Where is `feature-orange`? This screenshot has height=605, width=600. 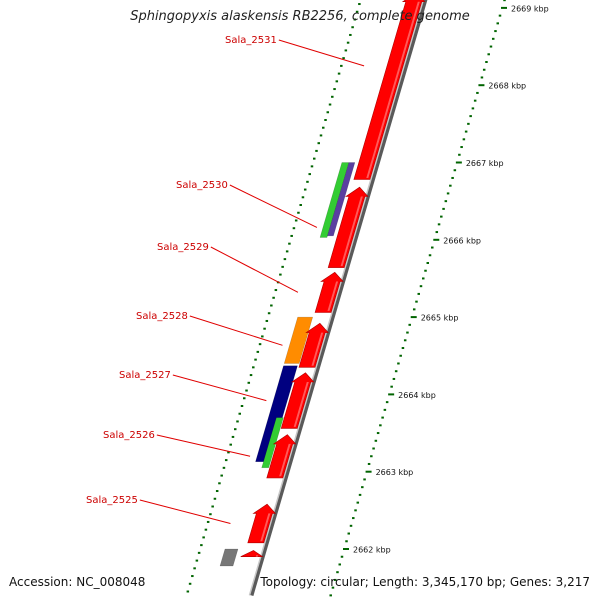
feature-orange is located at coordinates (298, 340).